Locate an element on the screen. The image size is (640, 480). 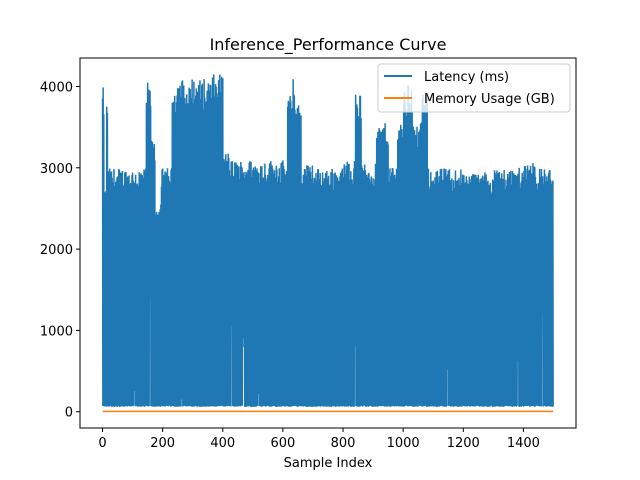
legend-label-latency: Latency (ms) is located at coordinates (466, 77).